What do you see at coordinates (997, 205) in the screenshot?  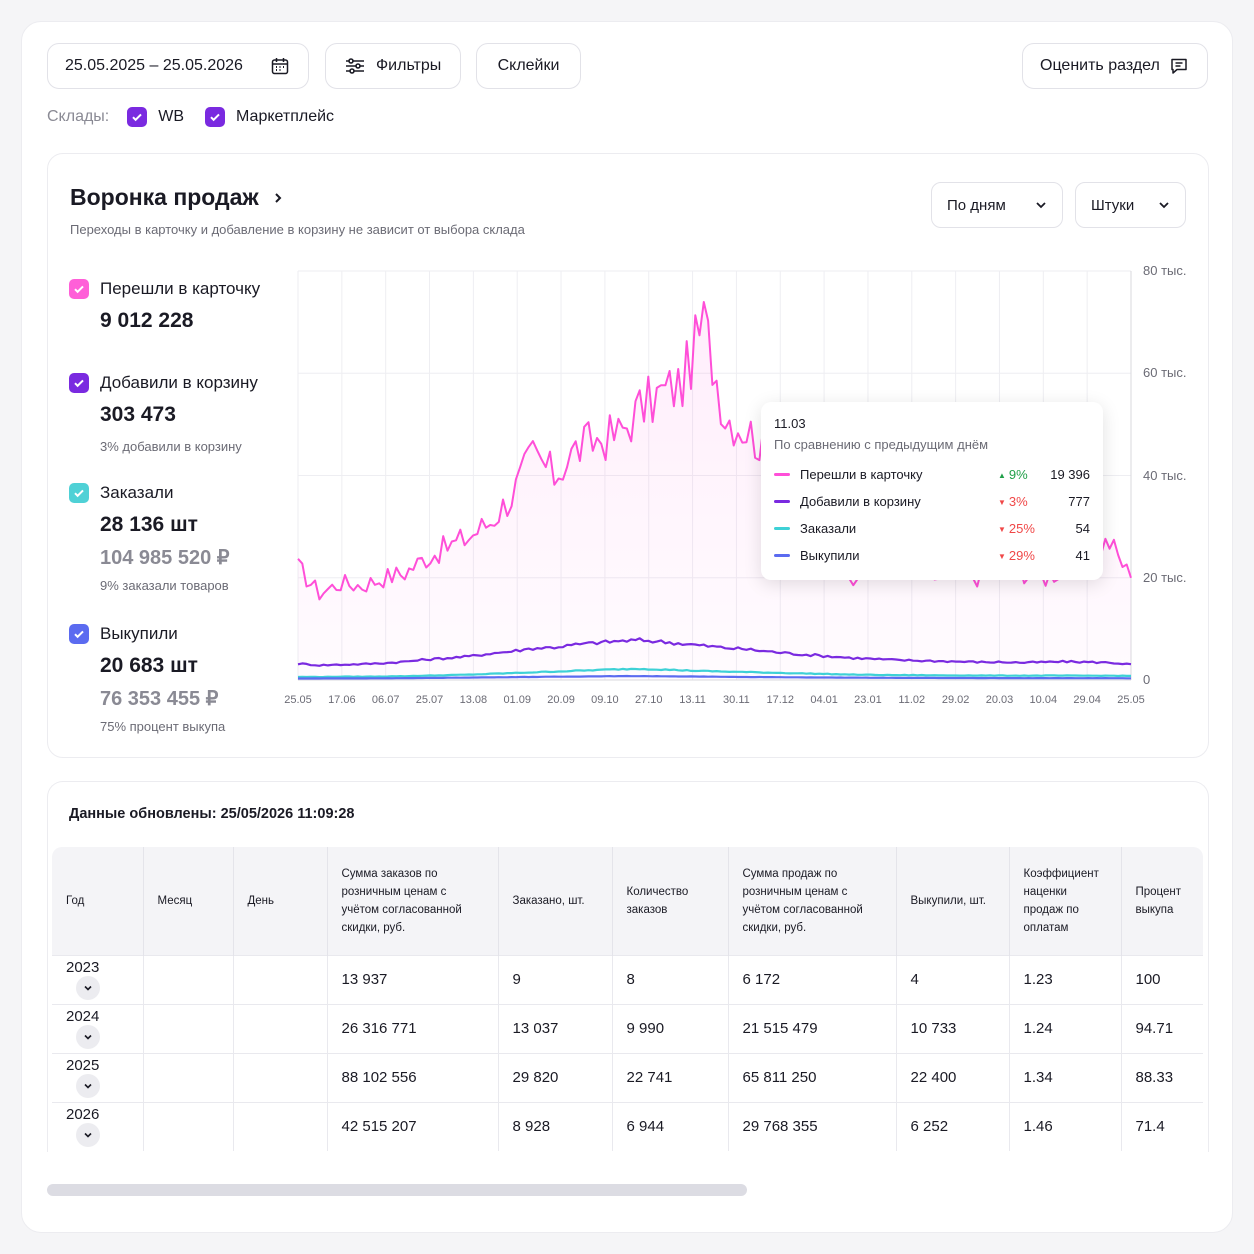 I see `period-select: По дням` at bounding box center [997, 205].